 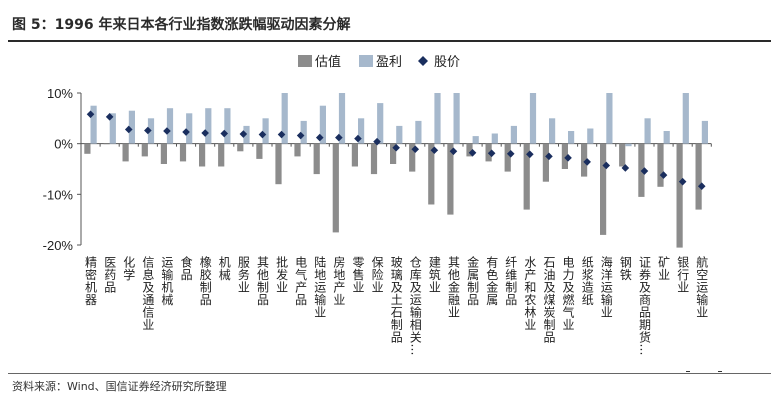 What do you see at coordinates (167, 281) in the screenshot?
I see `x-tick-label: 运输机械` at bounding box center [167, 281].